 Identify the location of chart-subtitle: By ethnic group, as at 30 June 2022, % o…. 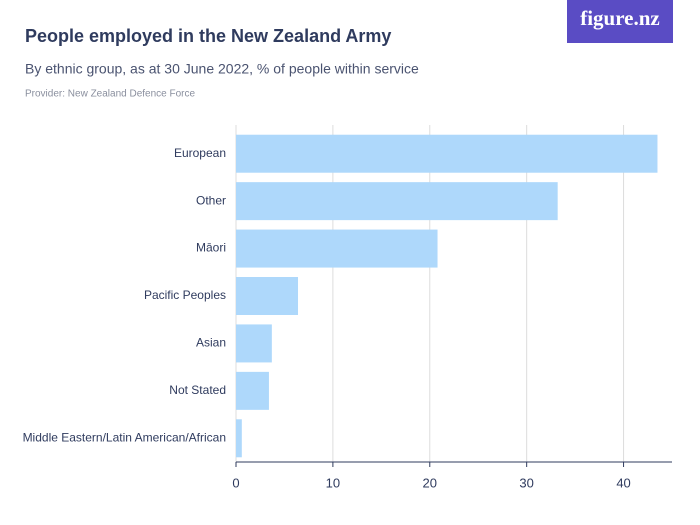
(222, 69).